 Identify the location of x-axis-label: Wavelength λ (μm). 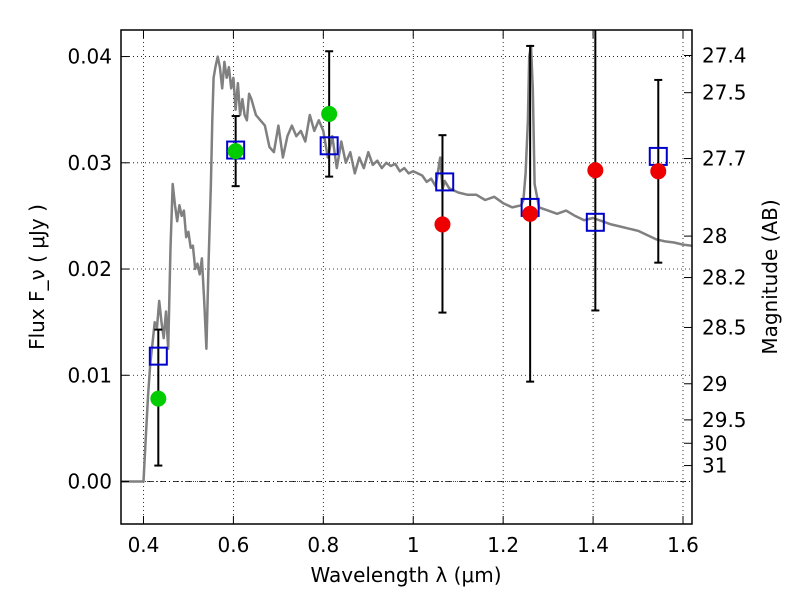
(405, 575).